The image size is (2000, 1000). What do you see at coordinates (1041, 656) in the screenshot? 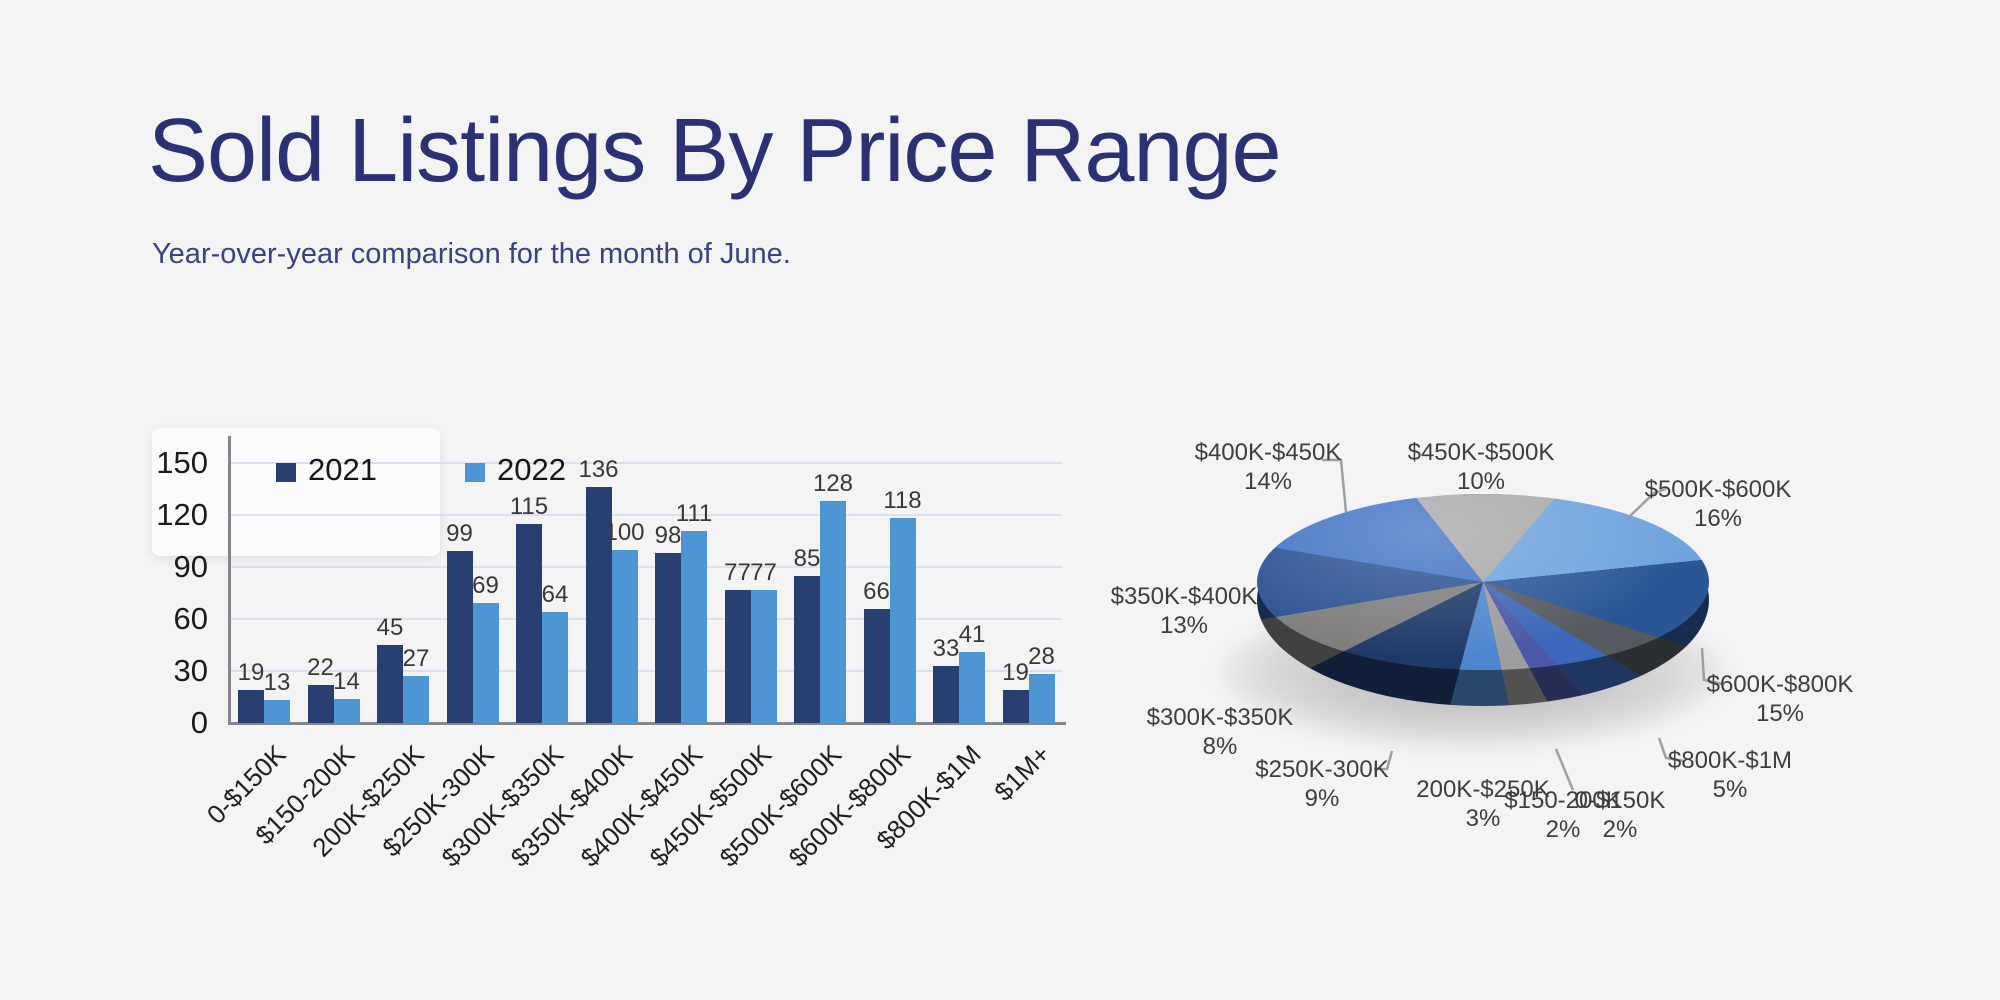
I see `bar-value-label: 28` at bounding box center [1041, 656].